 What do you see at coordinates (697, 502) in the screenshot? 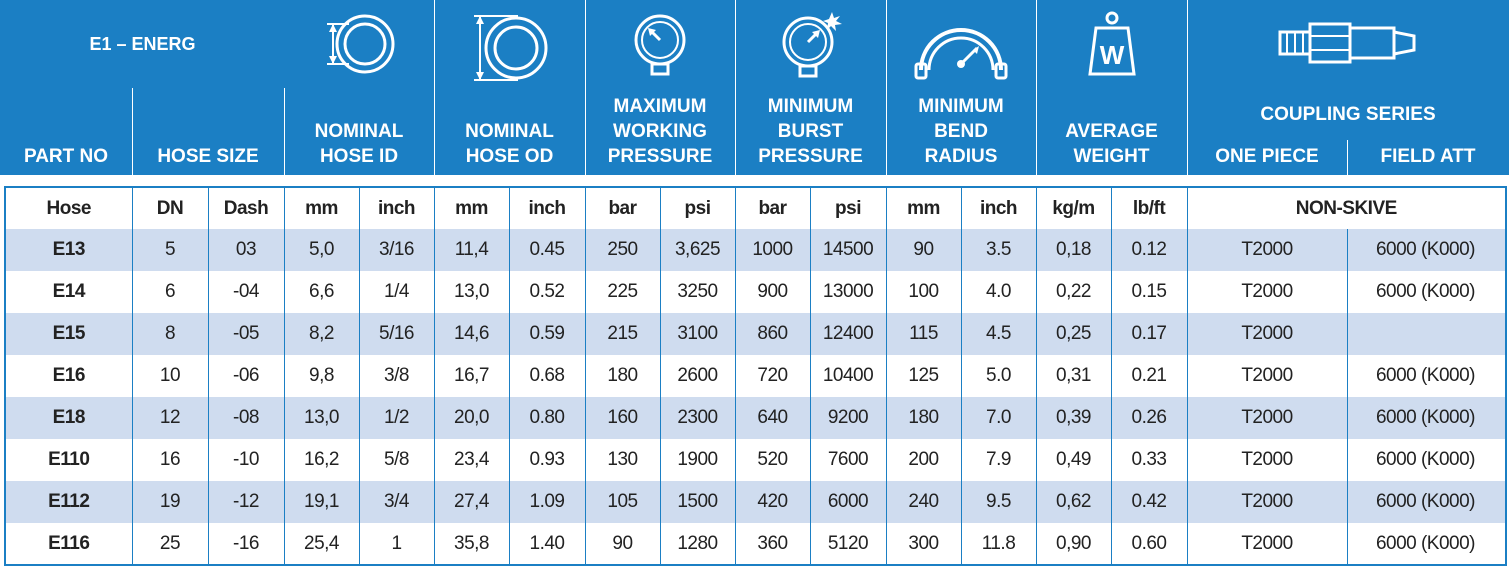
I see `table-cell: 1500` at bounding box center [697, 502].